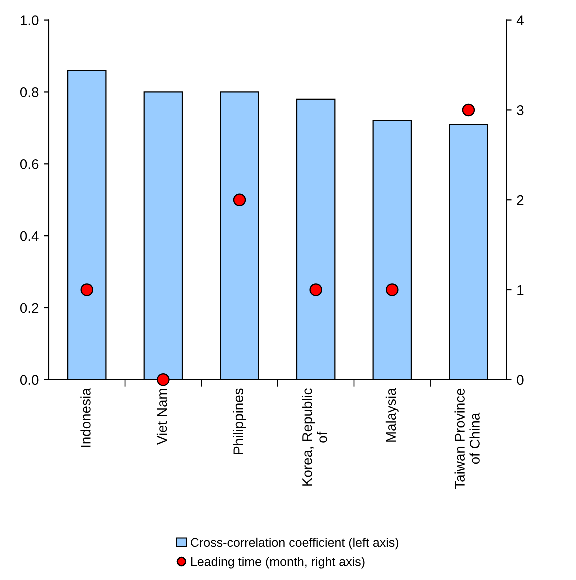  Describe the element at coordinates (467, 439) in the screenshot. I see `x-tick-label: Taiwan Province of China` at that location.